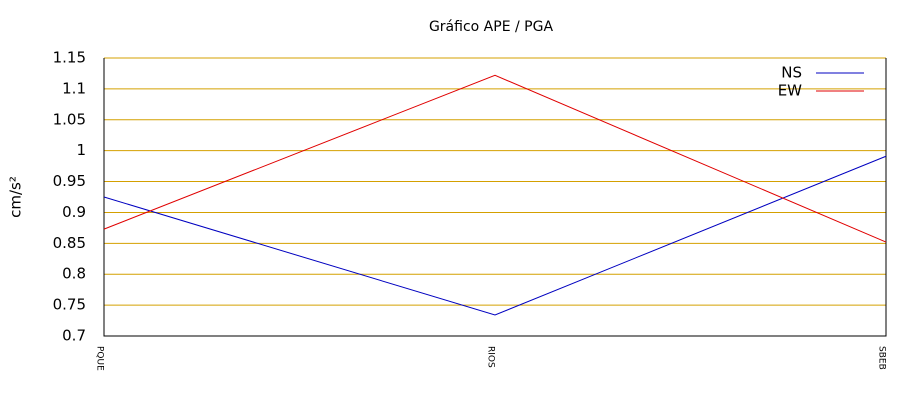  What do you see at coordinates (491, 27) in the screenshot?
I see `chart-title: Gráfico APE / PGA` at bounding box center [491, 27].